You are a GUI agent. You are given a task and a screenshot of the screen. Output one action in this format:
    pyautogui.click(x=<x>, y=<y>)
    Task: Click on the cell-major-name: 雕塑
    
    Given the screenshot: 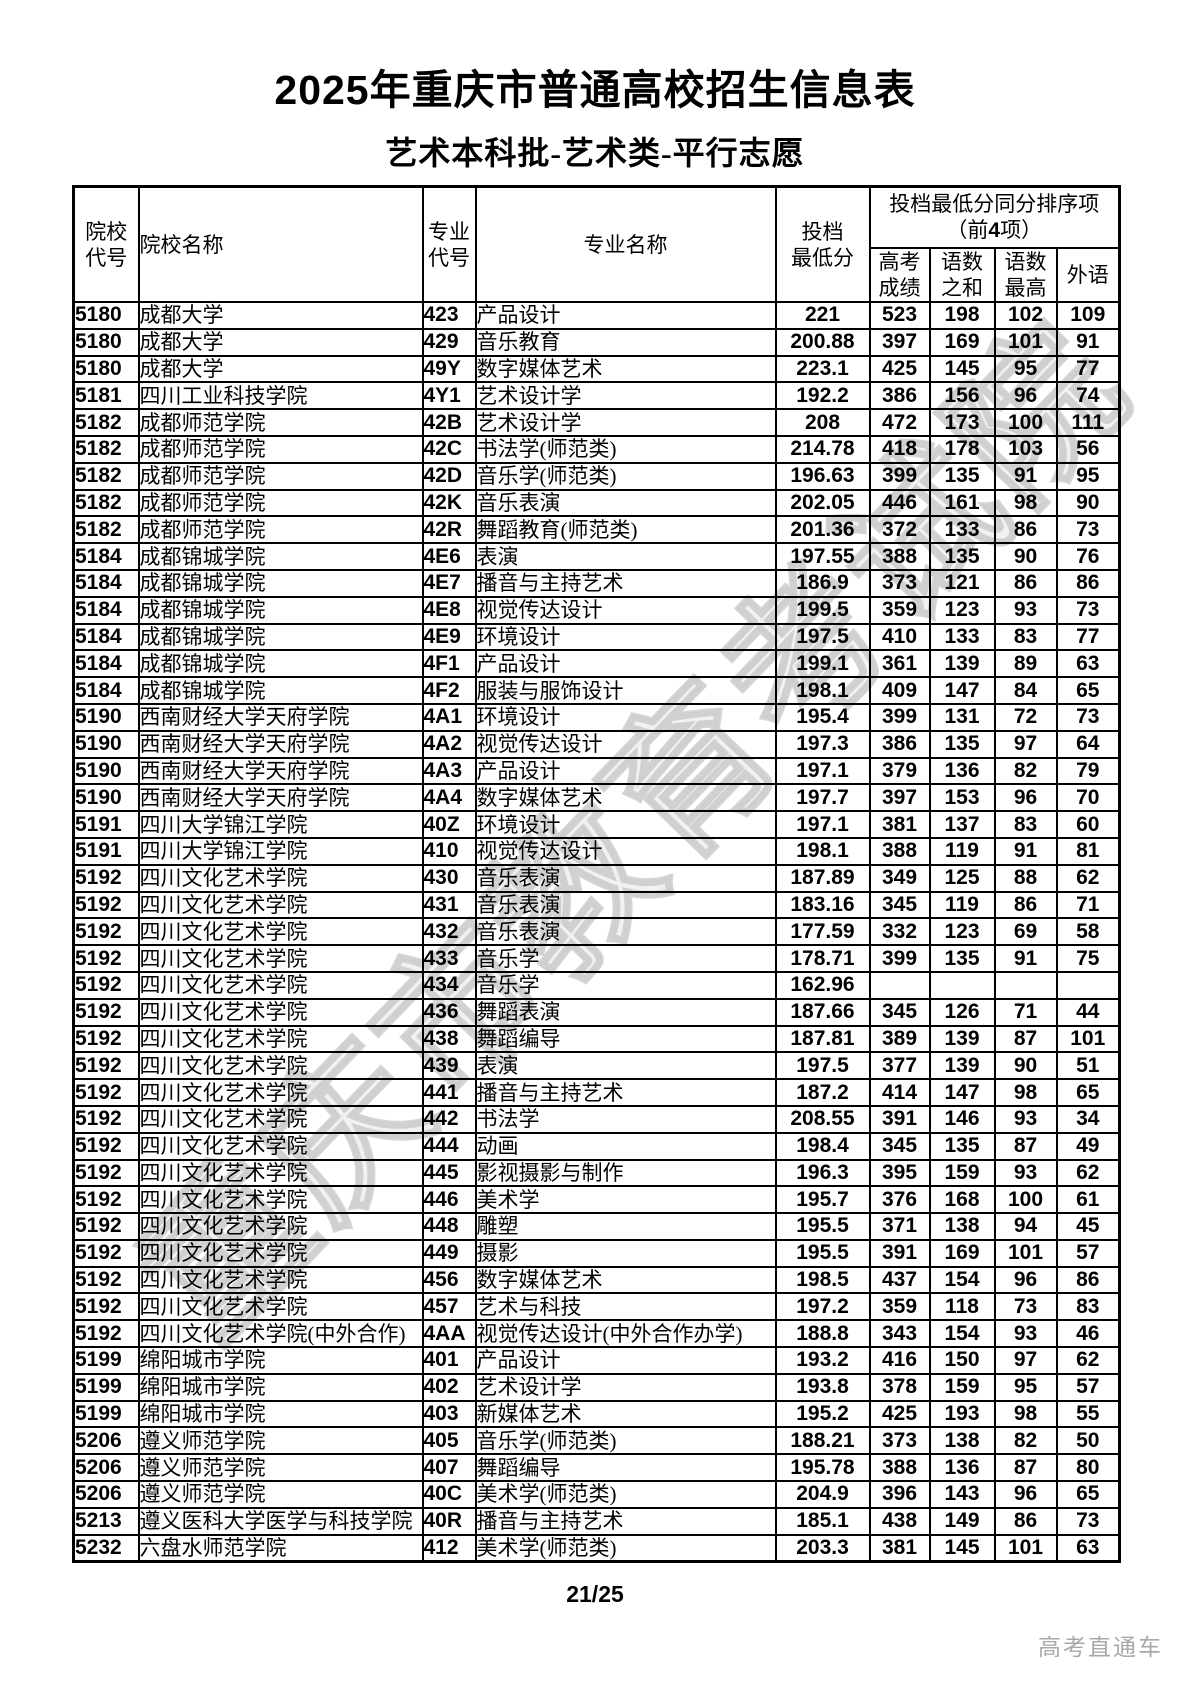 What is the action you would take?
    pyautogui.click(x=625, y=1226)
    